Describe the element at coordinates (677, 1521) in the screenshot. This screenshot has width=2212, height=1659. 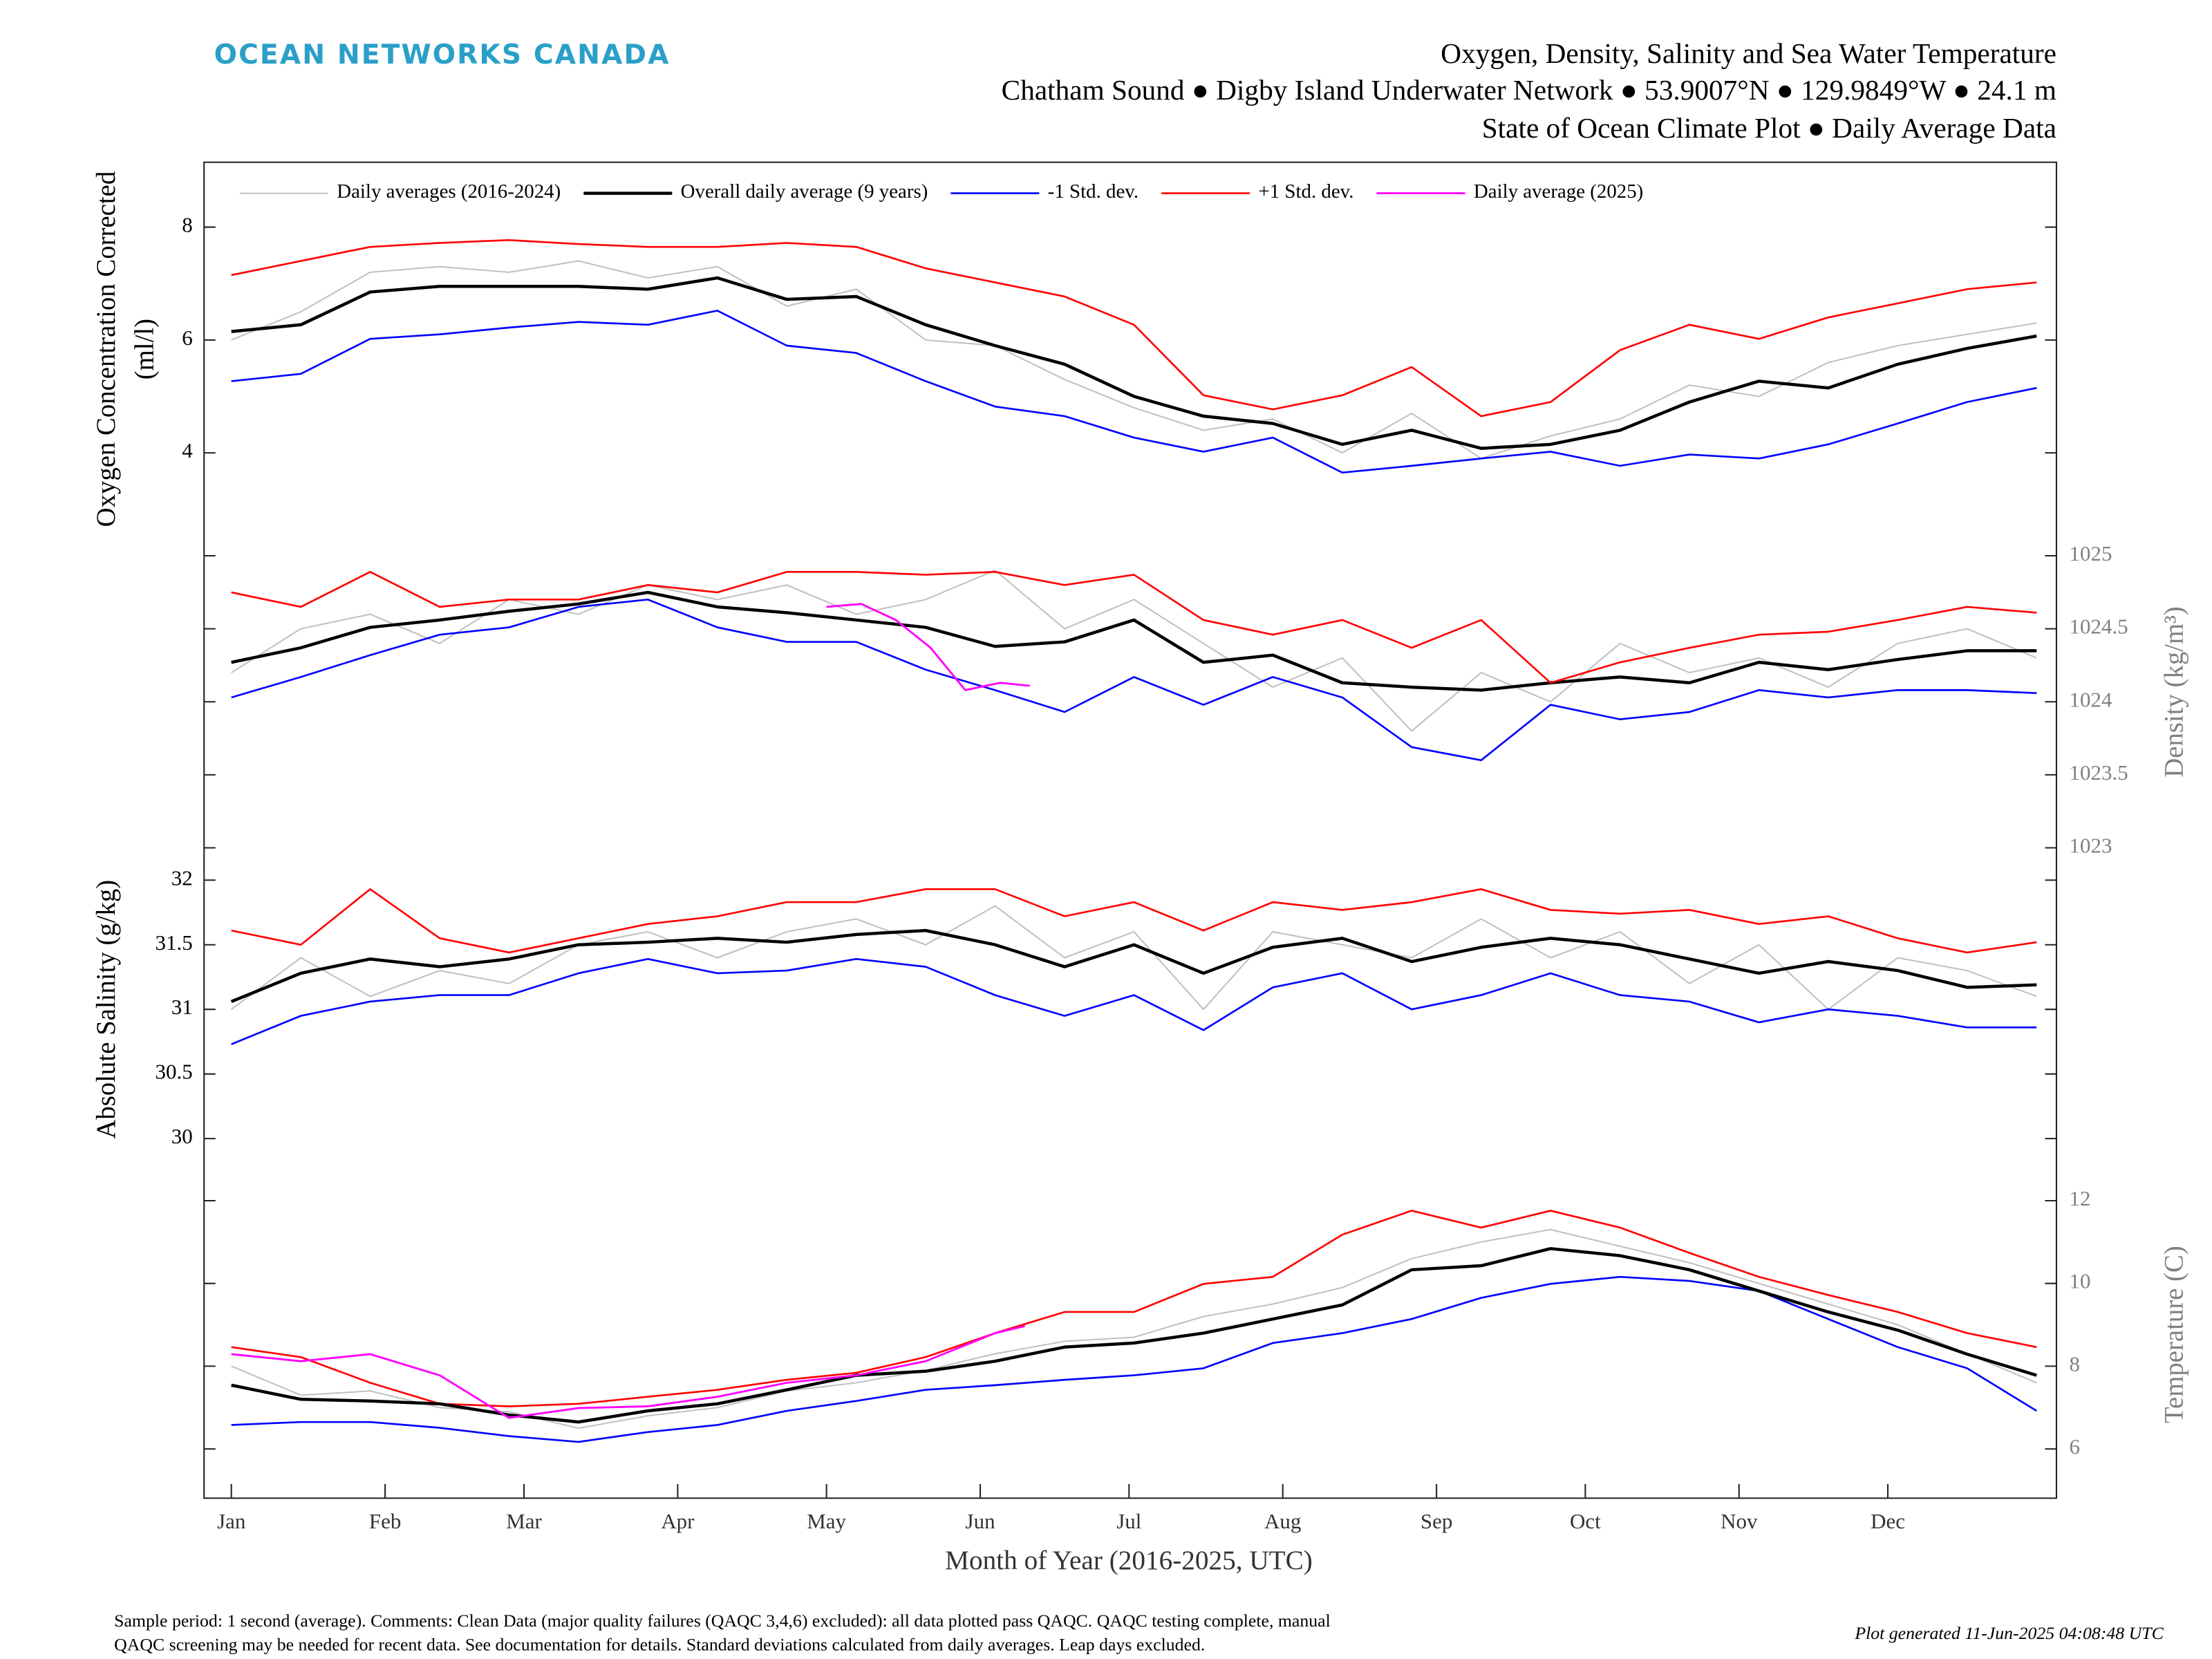
I see `x-tick-label: Apr` at that location.